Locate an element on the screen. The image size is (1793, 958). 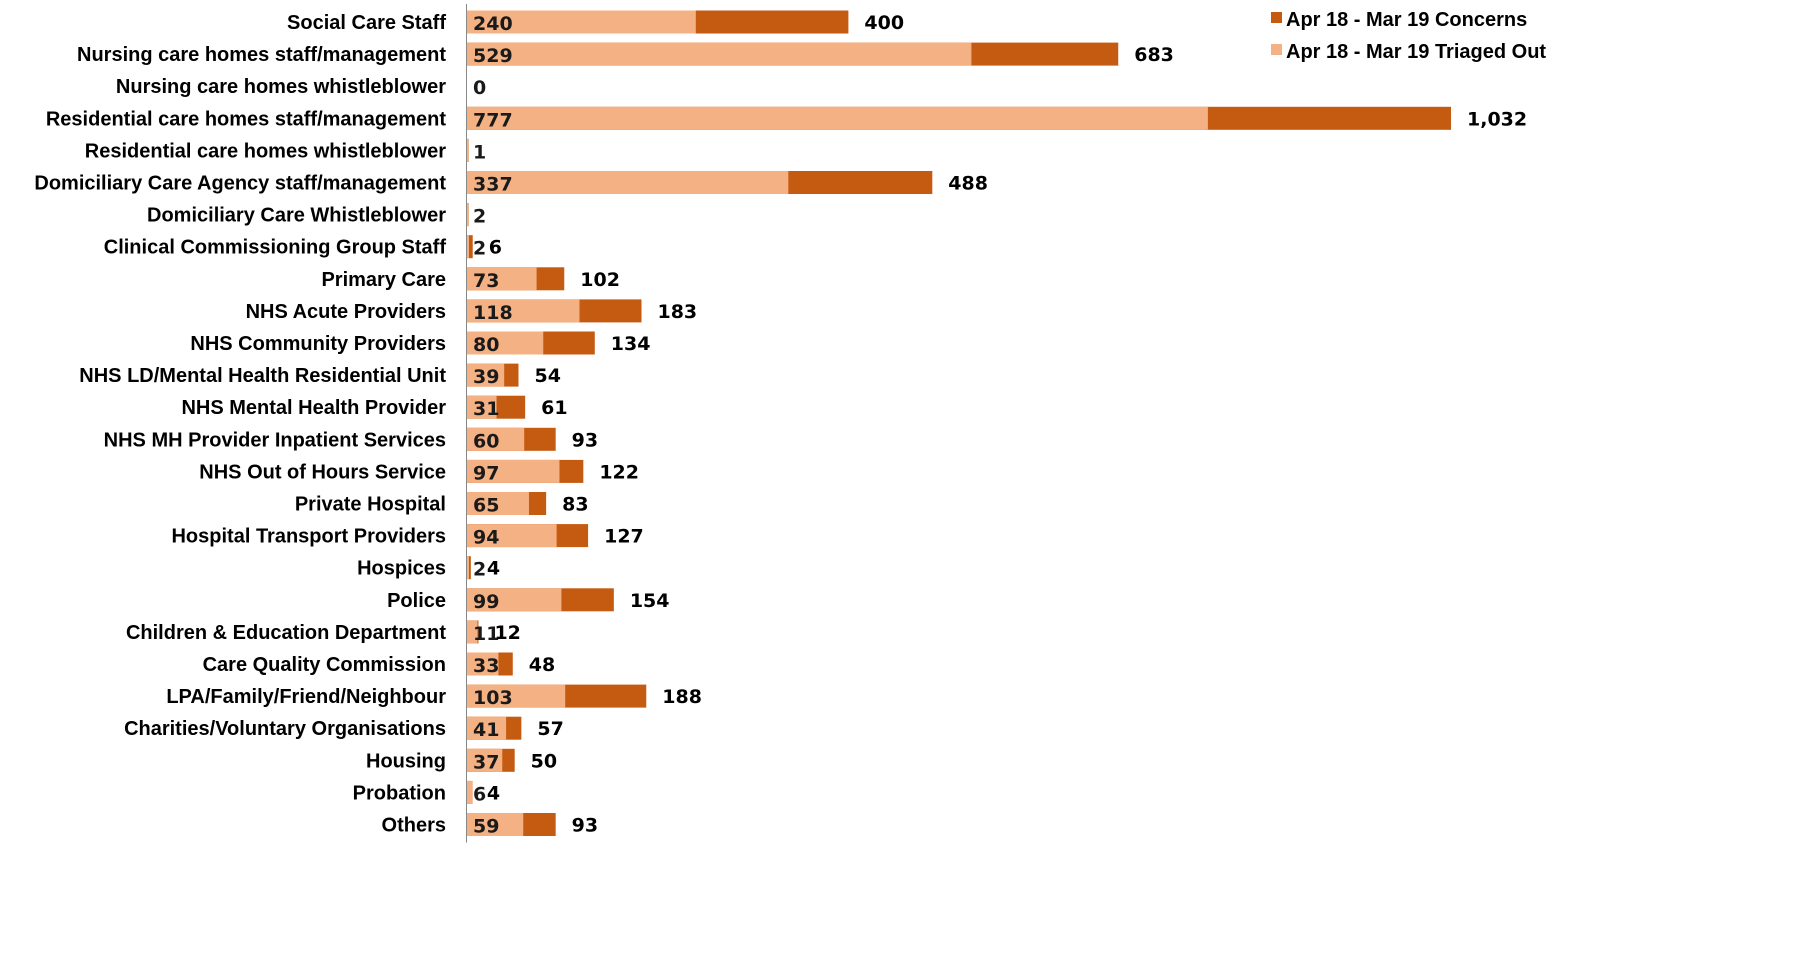
category-label: NHS Acute Providers is located at coordinates (346, 312).